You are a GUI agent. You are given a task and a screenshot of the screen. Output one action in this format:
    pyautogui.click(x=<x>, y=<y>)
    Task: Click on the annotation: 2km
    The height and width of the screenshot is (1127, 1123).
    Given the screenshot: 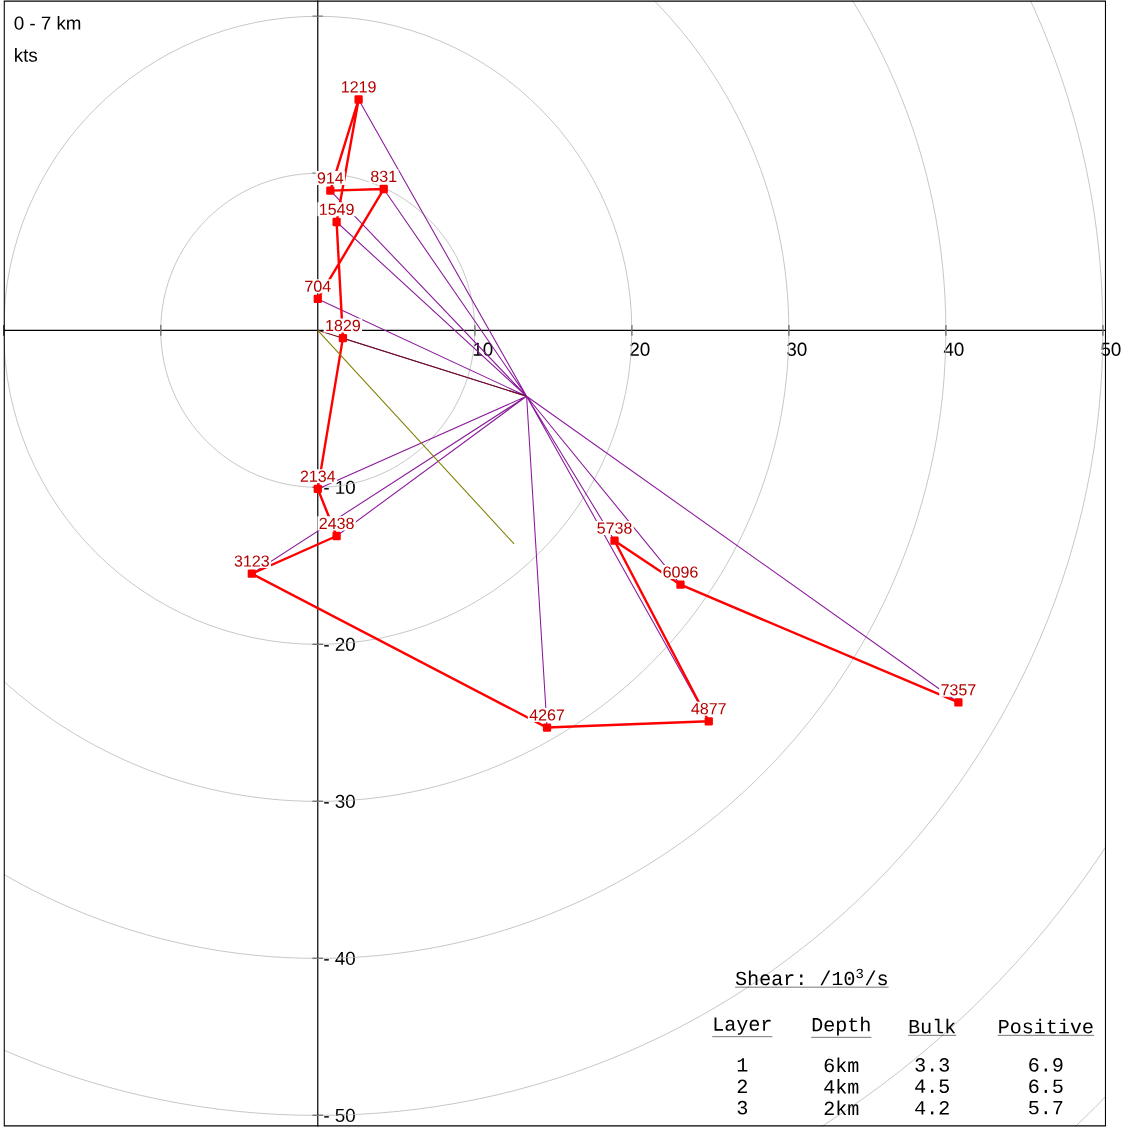 What is the action you would take?
    pyautogui.click(x=841, y=1107)
    